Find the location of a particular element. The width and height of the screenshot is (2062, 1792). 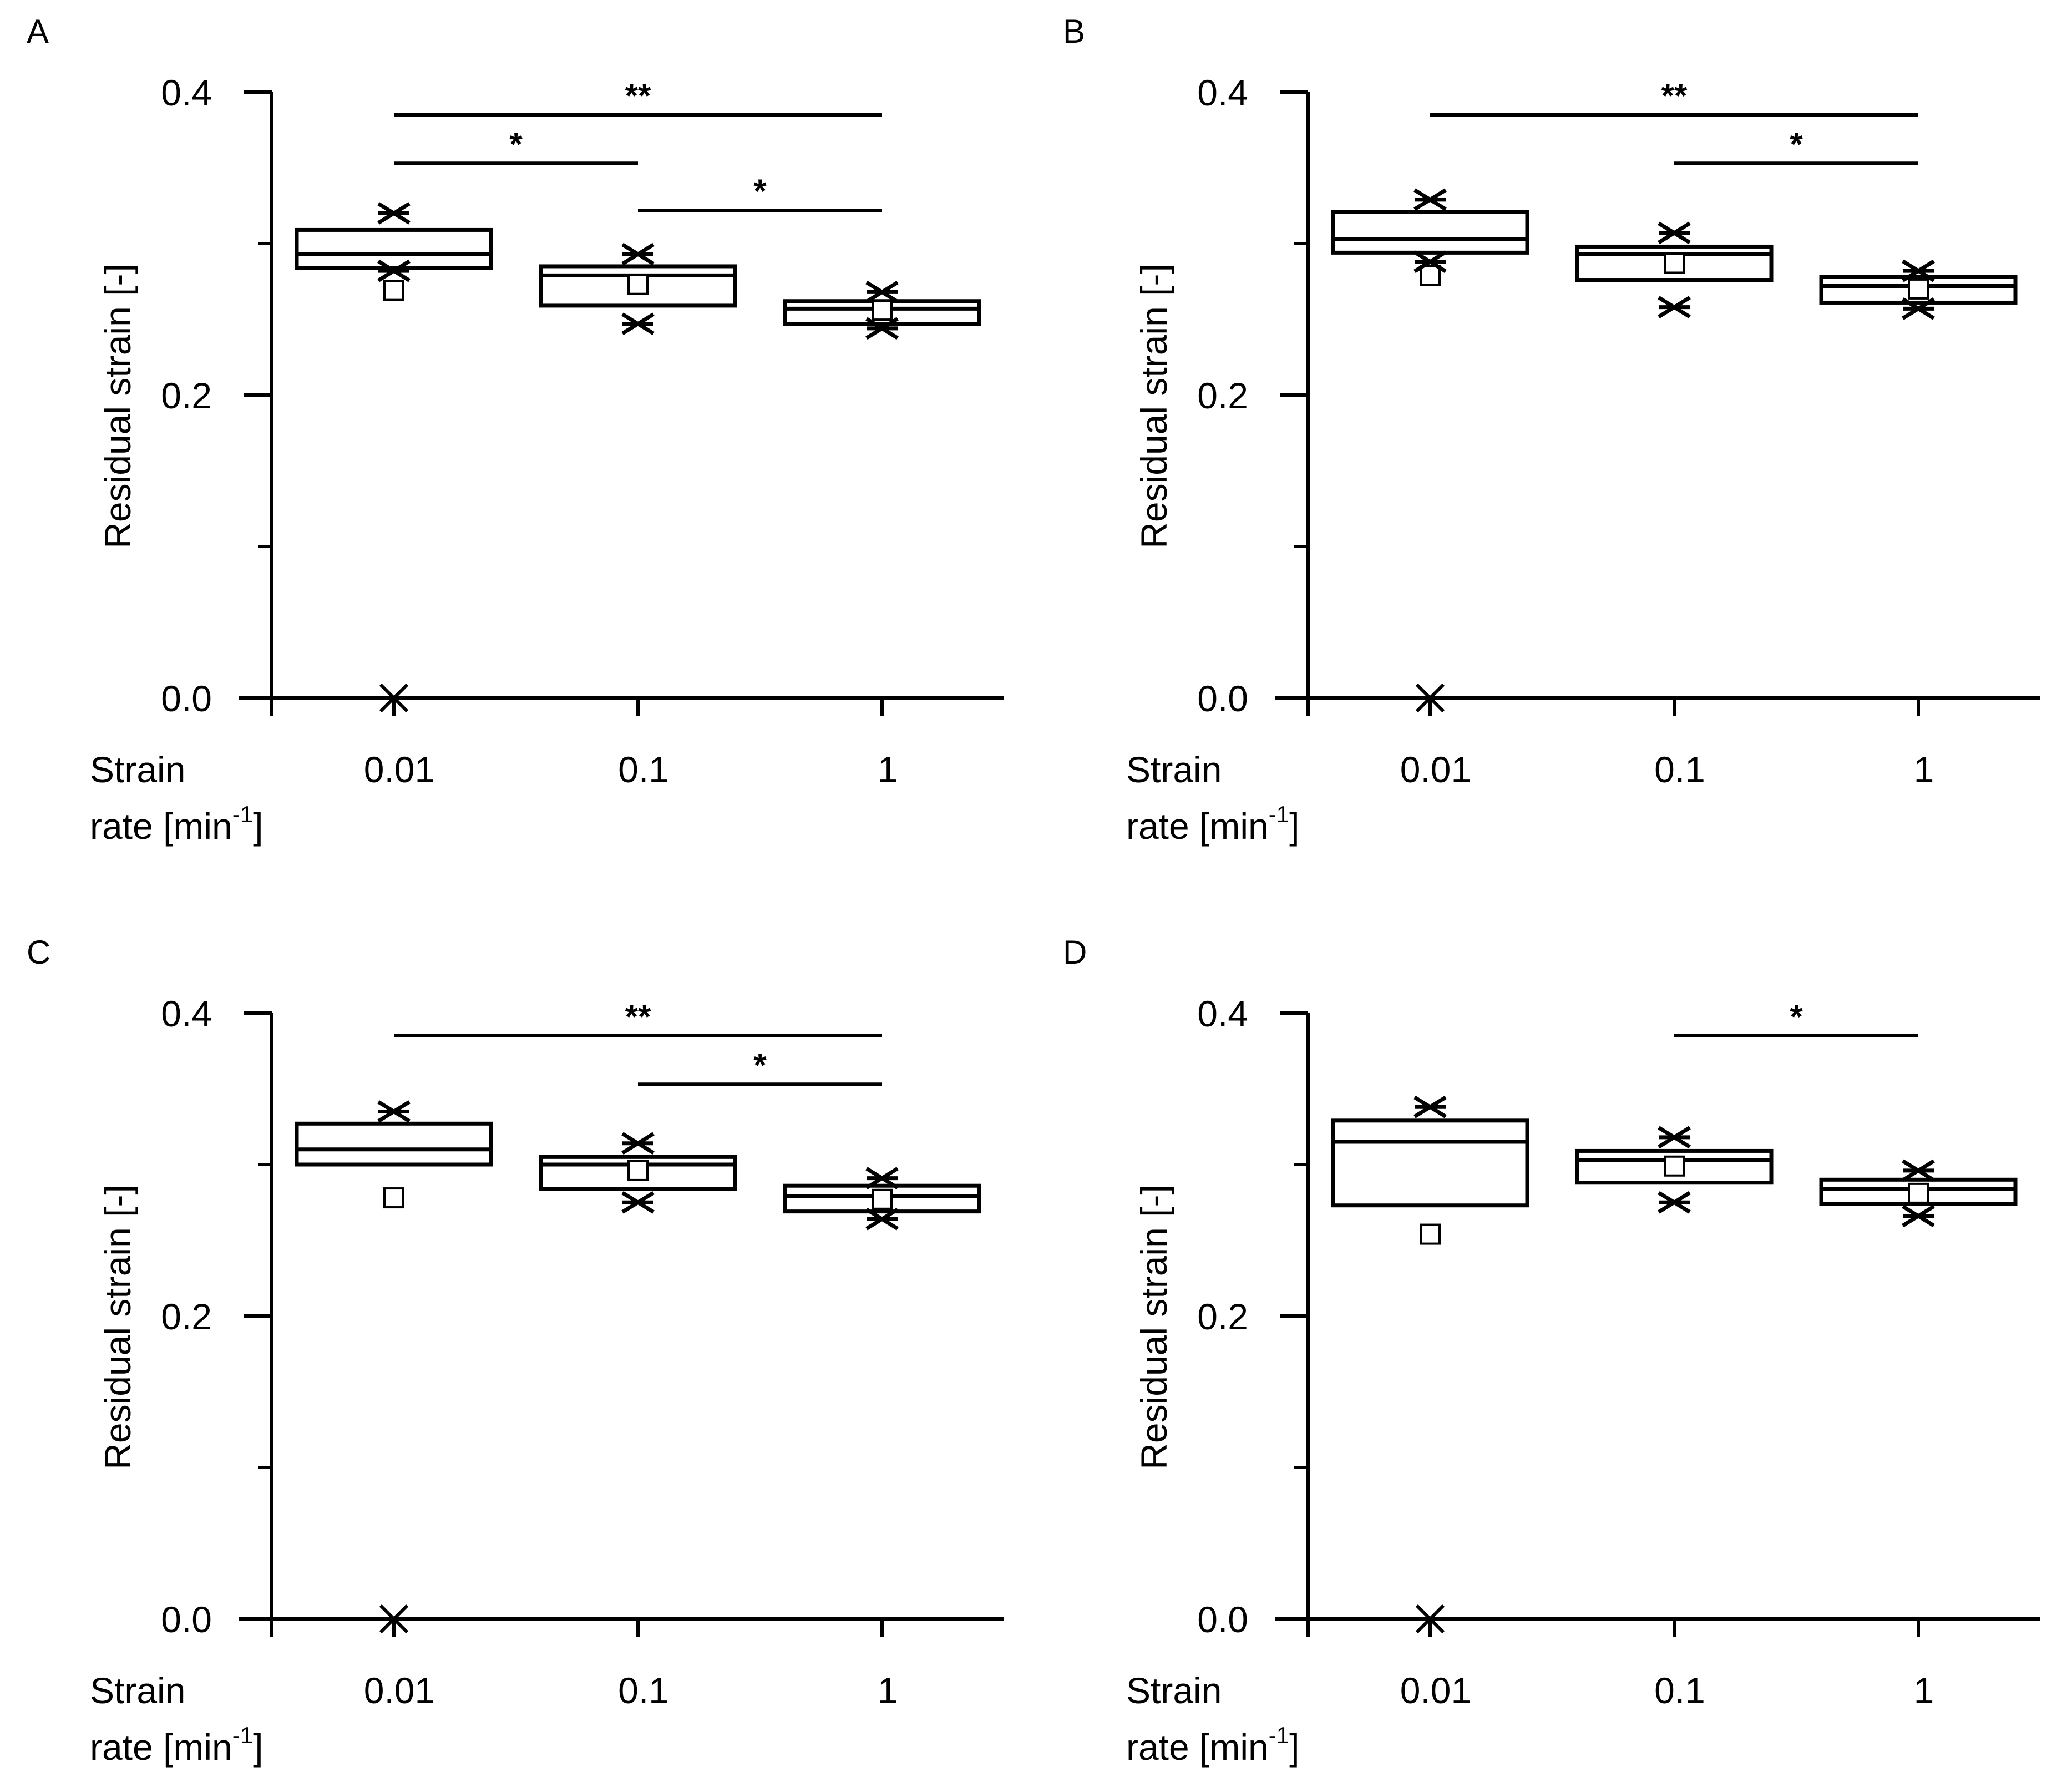

extreme-marker-cross is located at coordinates (1430, 1619).